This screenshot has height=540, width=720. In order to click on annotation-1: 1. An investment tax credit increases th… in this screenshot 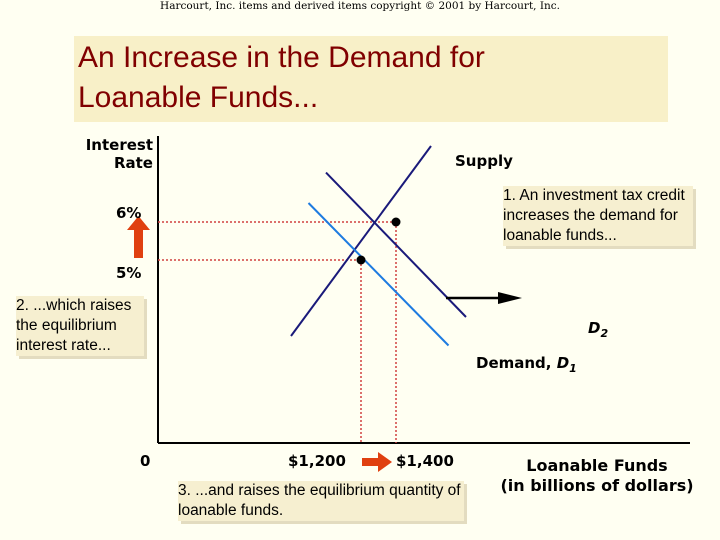, I will do `click(598, 216)`.